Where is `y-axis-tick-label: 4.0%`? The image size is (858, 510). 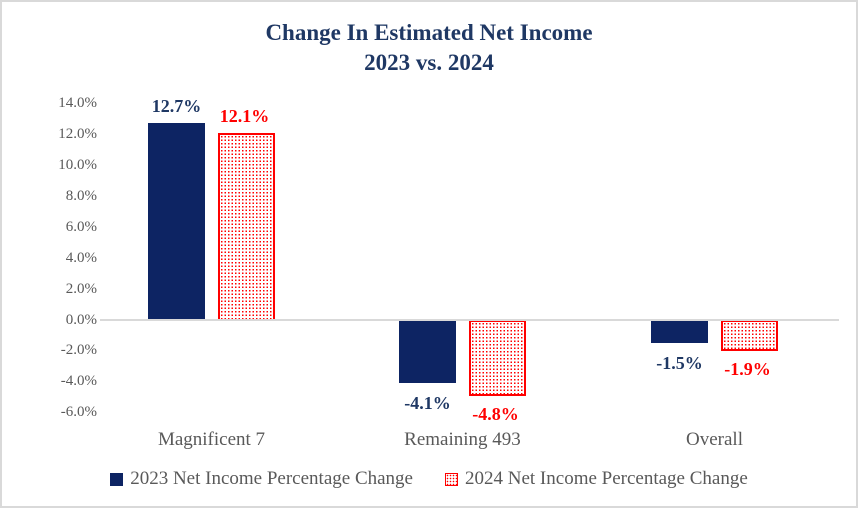
y-axis-tick-label: 4.0% is located at coordinates (81, 257).